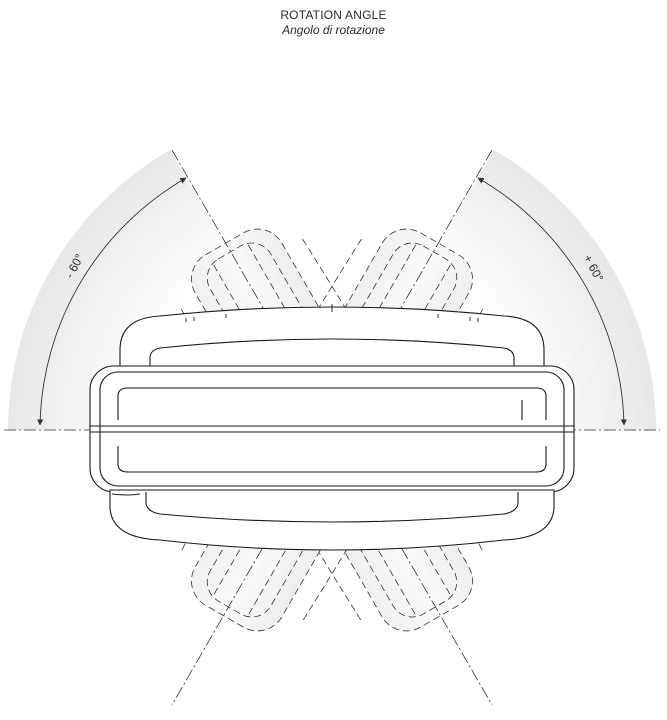 This screenshot has height=720, width=667. What do you see at coordinates (332, 403) in the screenshot?
I see `device-upper-inner-rail` at bounding box center [332, 403].